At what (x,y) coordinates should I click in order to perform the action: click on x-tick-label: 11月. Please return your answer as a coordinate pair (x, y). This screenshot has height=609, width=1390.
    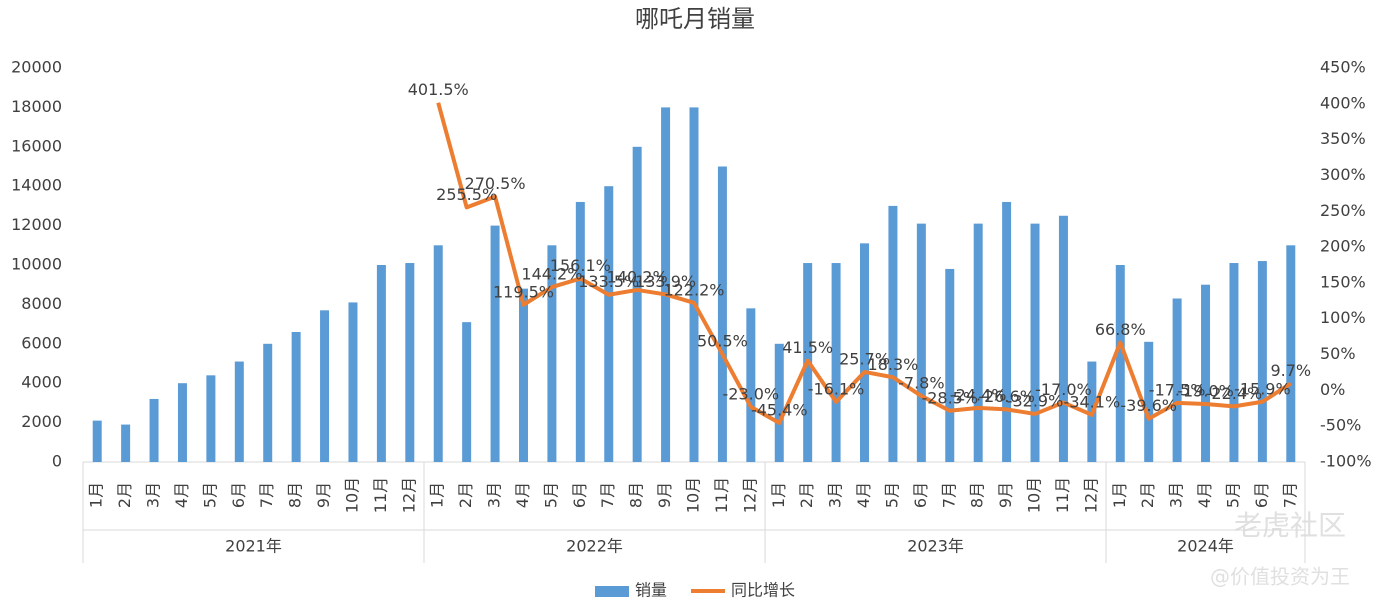
    Looking at the image, I should click on (721, 495).